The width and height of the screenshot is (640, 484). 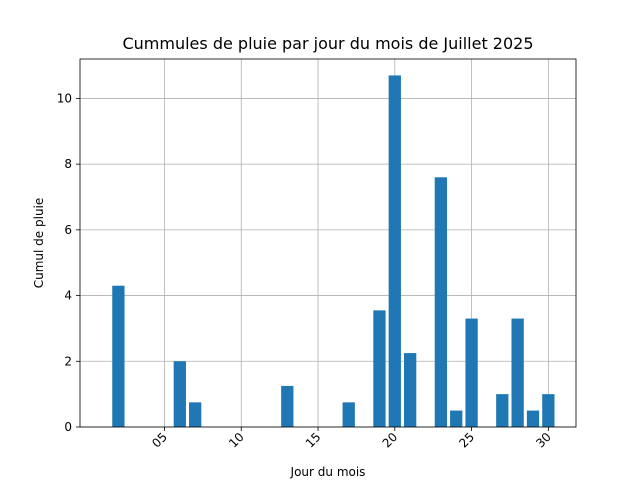 What do you see at coordinates (64, 98) in the screenshot?
I see `y-tick-label-5: 10` at bounding box center [64, 98].